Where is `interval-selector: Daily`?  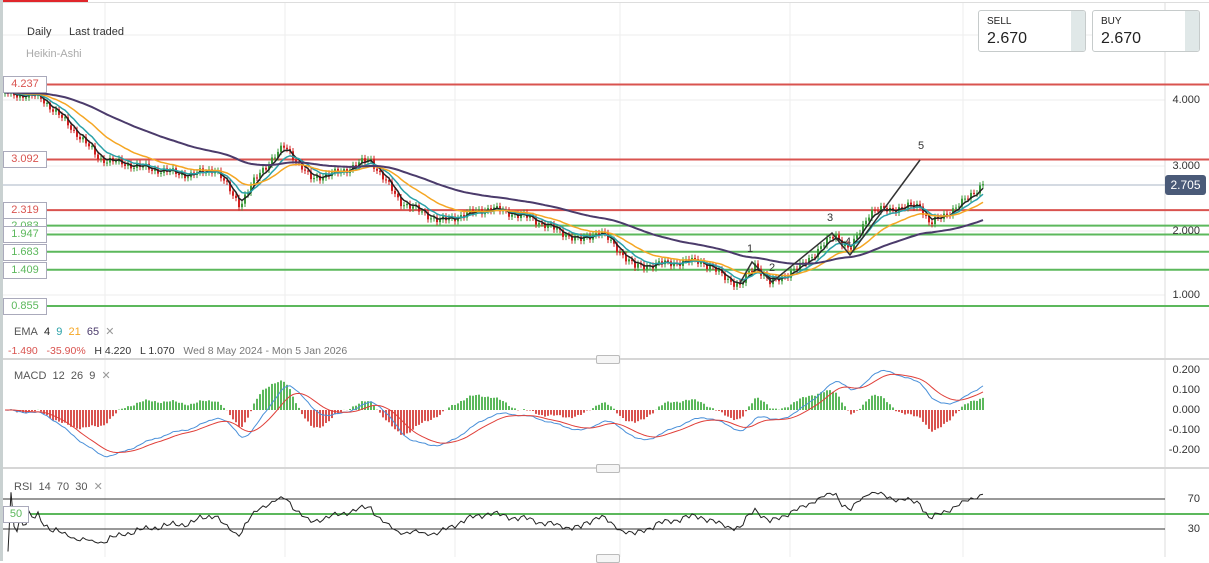
interval-selector: Daily is located at coordinates (39, 32).